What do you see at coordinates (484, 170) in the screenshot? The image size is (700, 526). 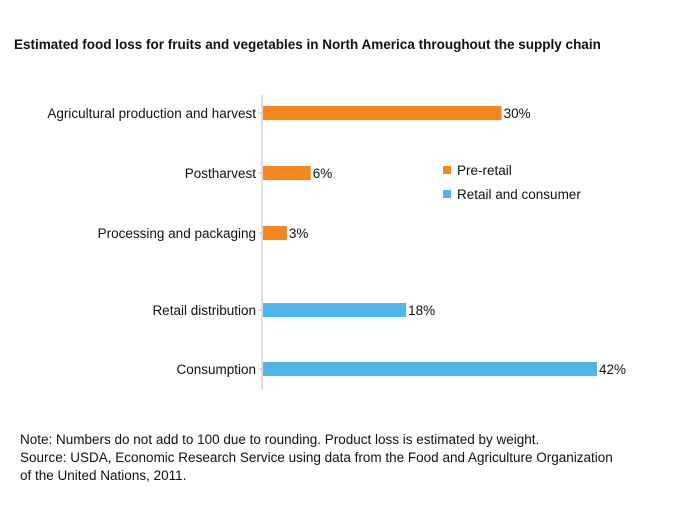 I see `legend-label: Pre-retail` at bounding box center [484, 170].